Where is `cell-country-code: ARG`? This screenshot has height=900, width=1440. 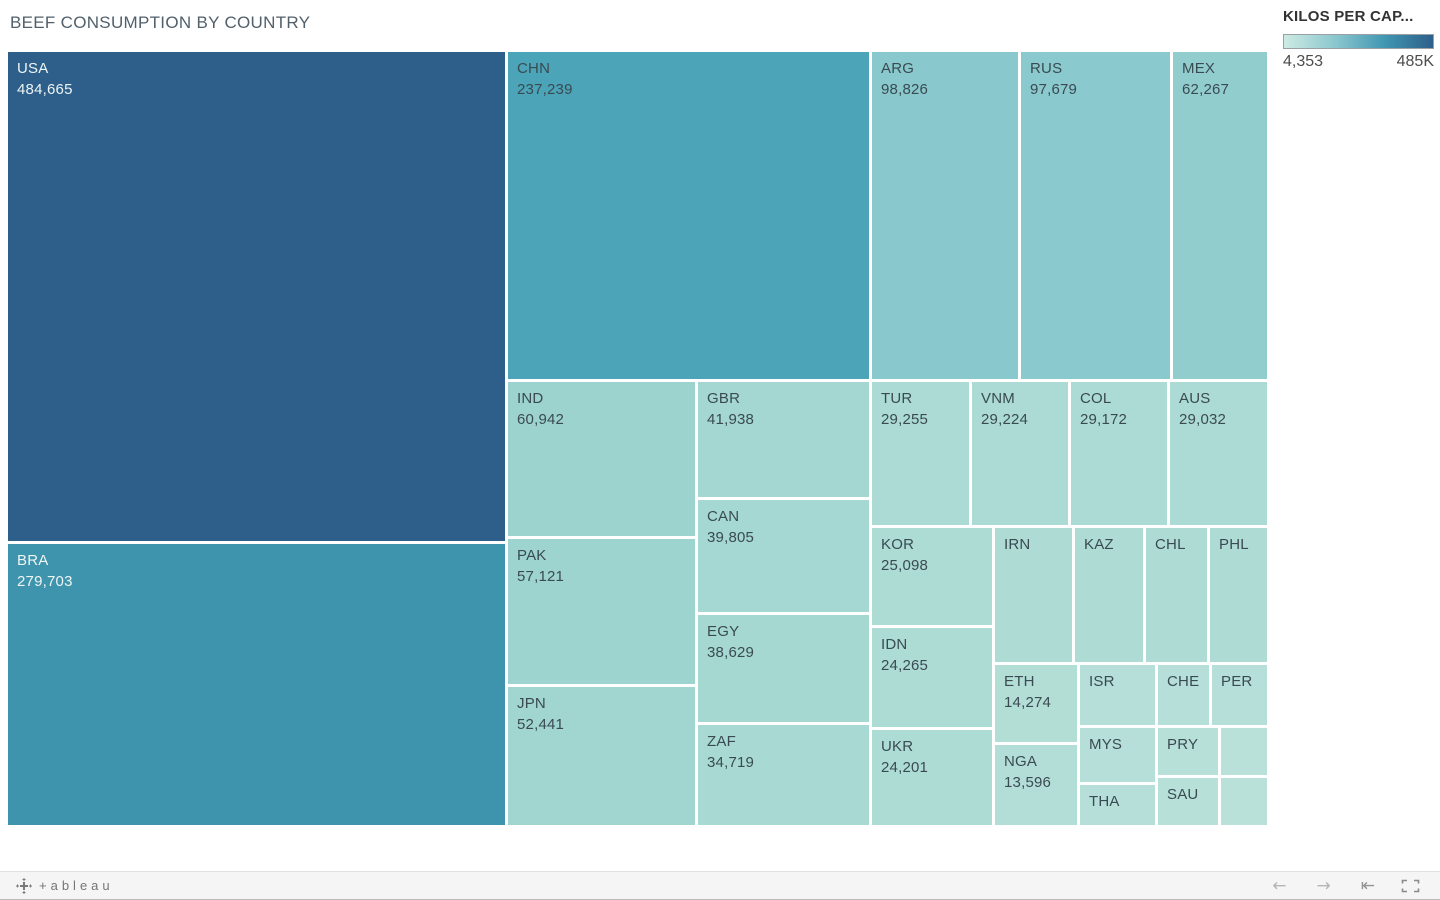 cell-country-code: ARG is located at coordinates (898, 68).